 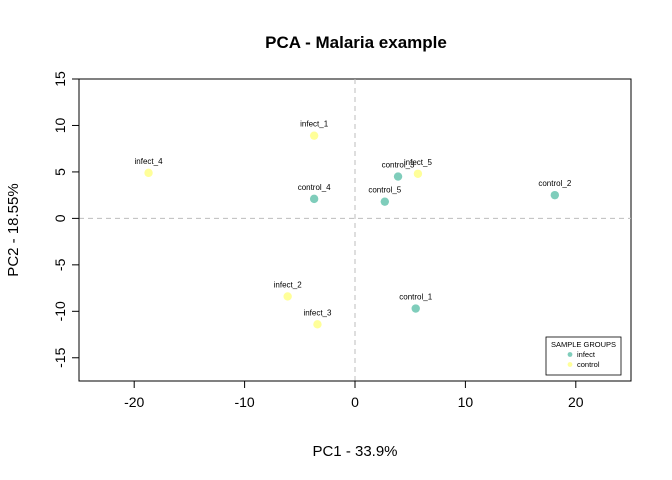 What do you see at coordinates (314, 124) in the screenshot?
I see `point-label-infect_1: infect_1` at bounding box center [314, 124].